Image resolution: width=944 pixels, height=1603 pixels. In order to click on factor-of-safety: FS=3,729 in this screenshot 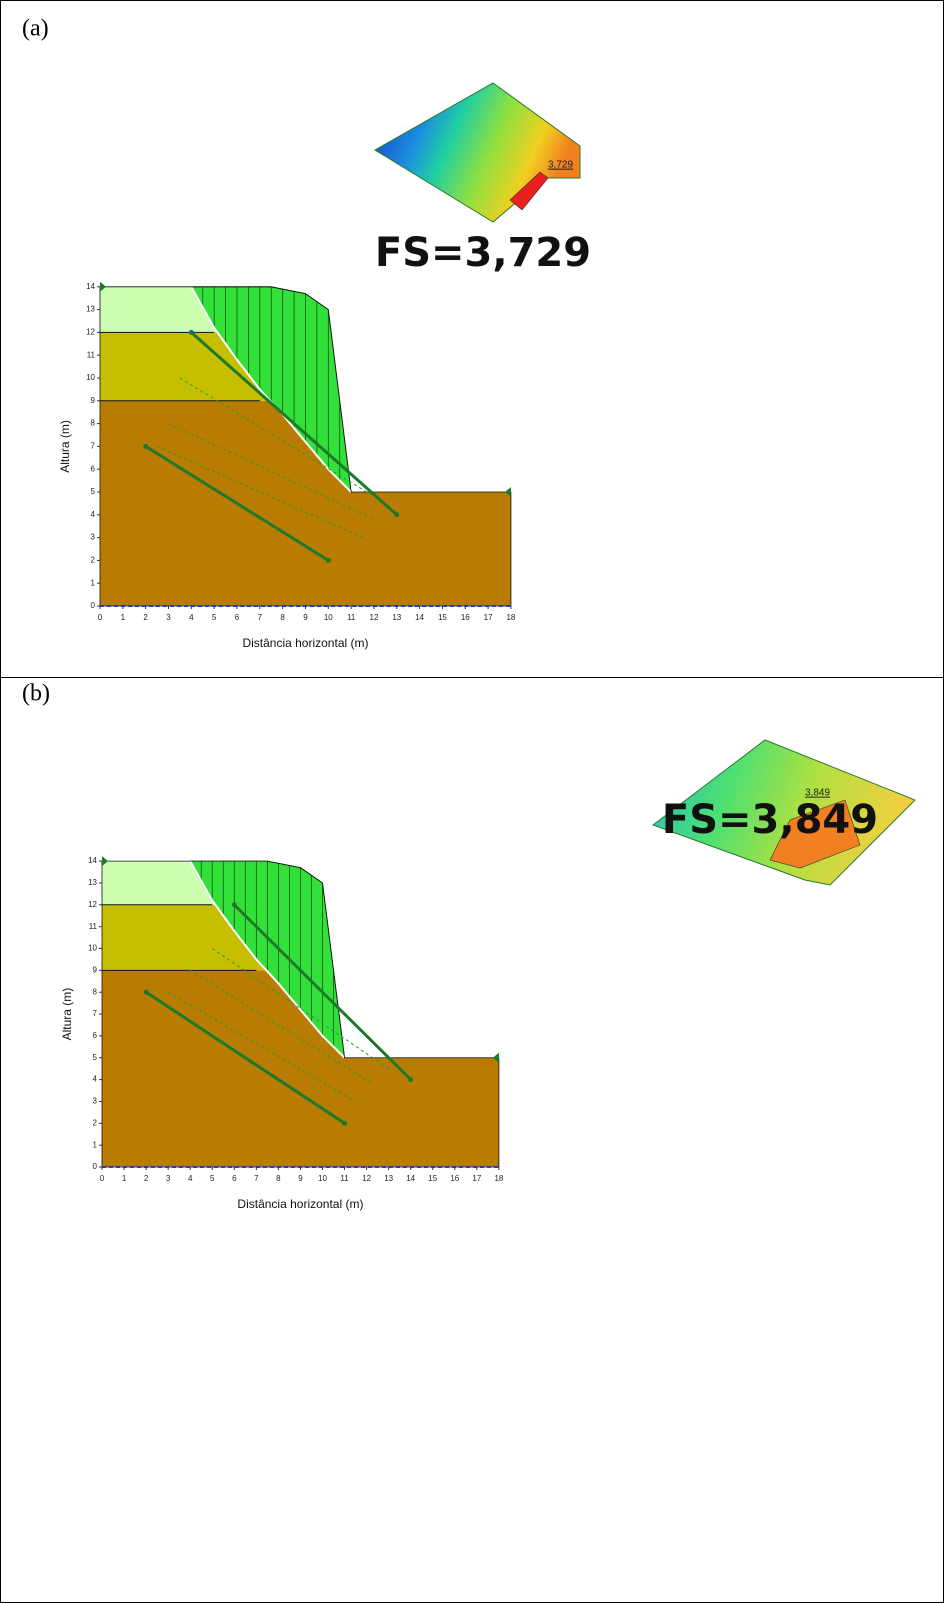, I will do `click(483, 253)`.